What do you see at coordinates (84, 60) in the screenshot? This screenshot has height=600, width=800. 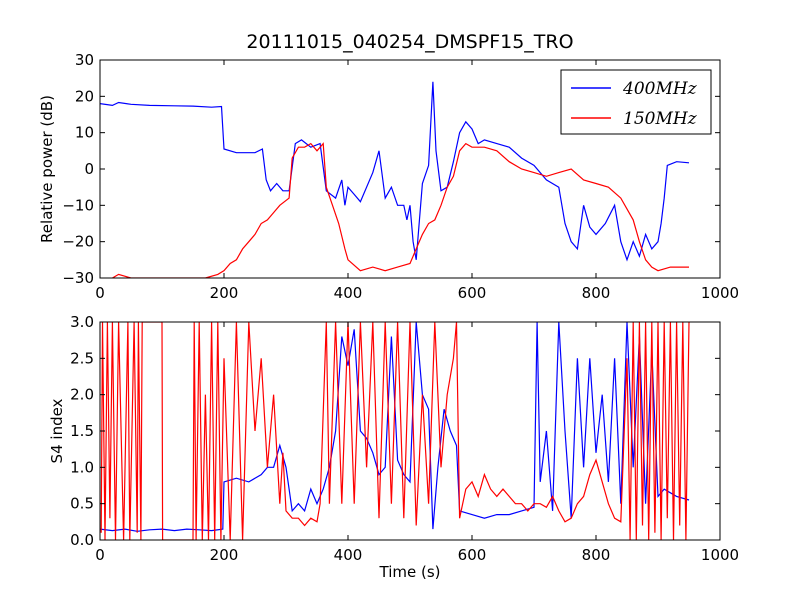 I see `top-y-tick-label: 30` at bounding box center [84, 60].